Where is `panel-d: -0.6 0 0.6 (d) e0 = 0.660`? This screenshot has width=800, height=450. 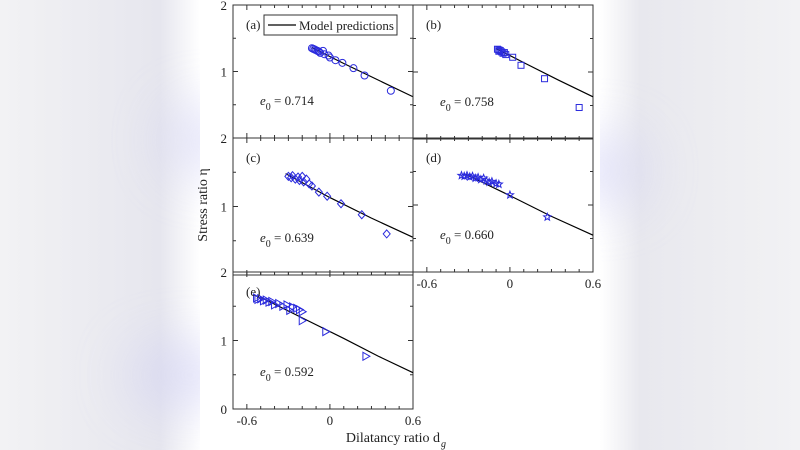 panel-d: -0.6 0 0.6 (d) e0 = 0.660 is located at coordinates (507, 214).